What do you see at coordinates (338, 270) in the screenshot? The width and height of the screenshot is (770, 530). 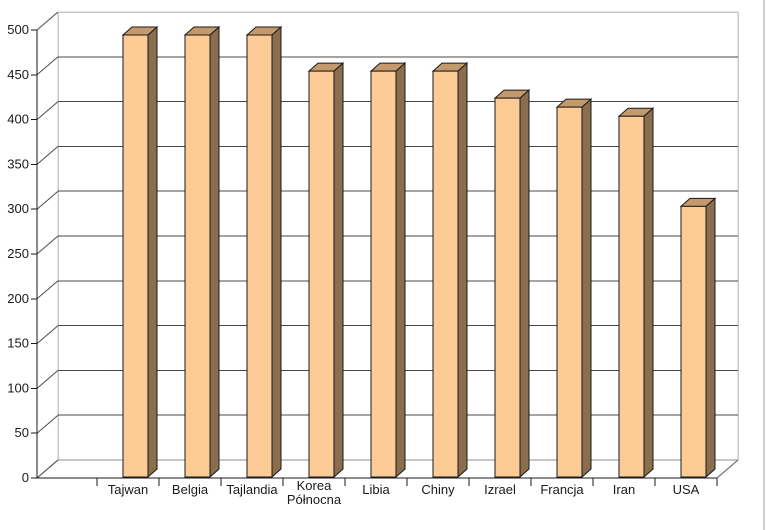 I see `bar-side-korea-północna` at bounding box center [338, 270].